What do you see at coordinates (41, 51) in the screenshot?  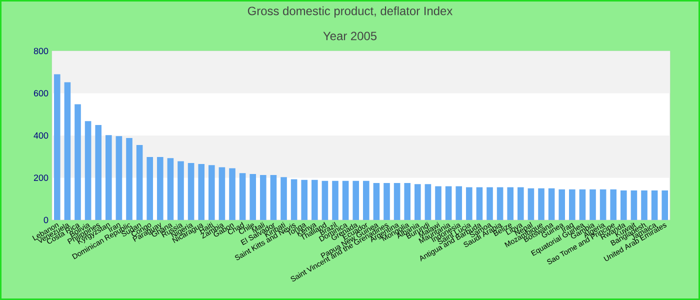 I see `y-tick-label: 800` at bounding box center [41, 51].